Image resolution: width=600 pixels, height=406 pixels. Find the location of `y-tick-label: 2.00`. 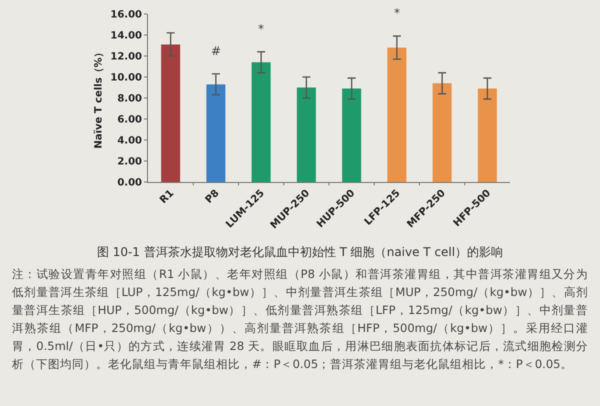

y-tick-label: 2.00 is located at coordinates (129, 162).